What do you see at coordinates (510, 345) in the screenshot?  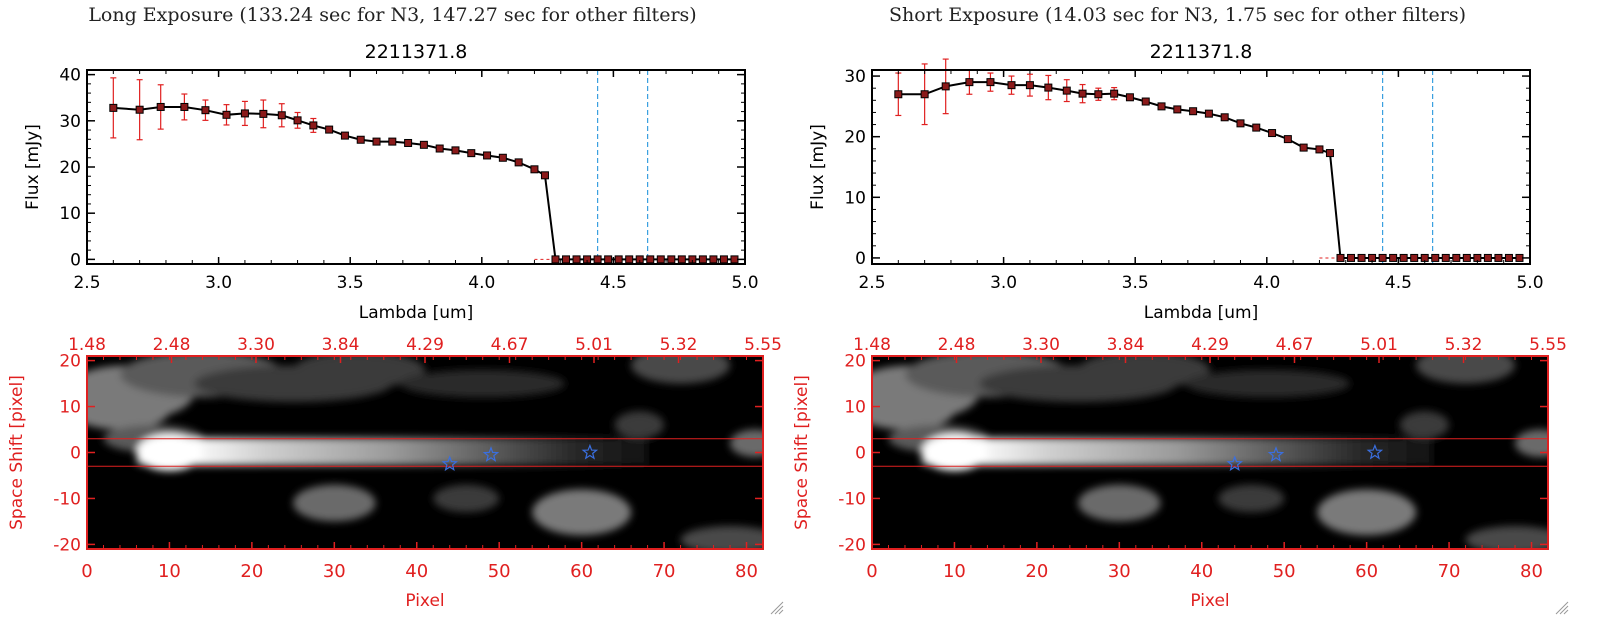 I see `wave-tick-label: 4.67` at bounding box center [510, 345].